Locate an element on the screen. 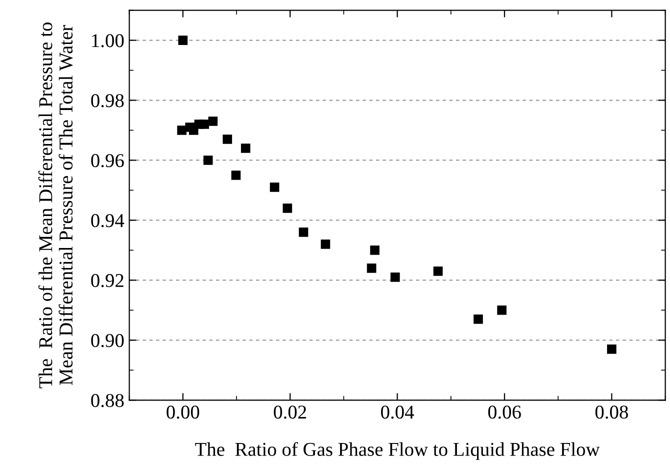 The image size is (670, 468). x-axis-title: The Ratio of Gas Phase Flow to Liquid Phase Flow is located at coordinates (397, 451).